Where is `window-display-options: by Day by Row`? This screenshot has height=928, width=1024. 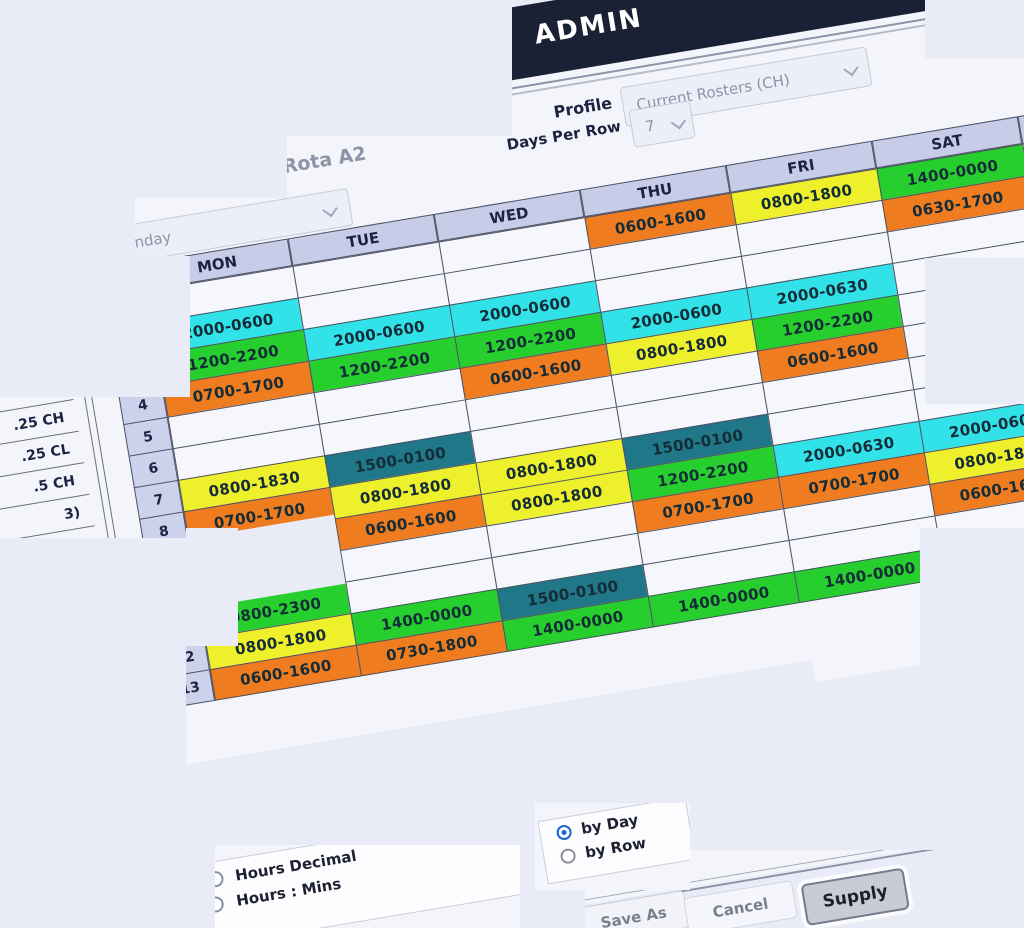
window-display-options: by Day by Row is located at coordinates (612, 846).